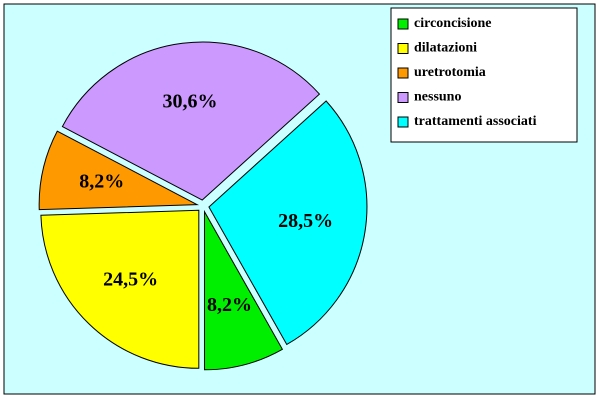 Image resolution: width=600 pixels, height=400 pixels. I want to click on legend-label: dilatazioni, so click(445, 48).